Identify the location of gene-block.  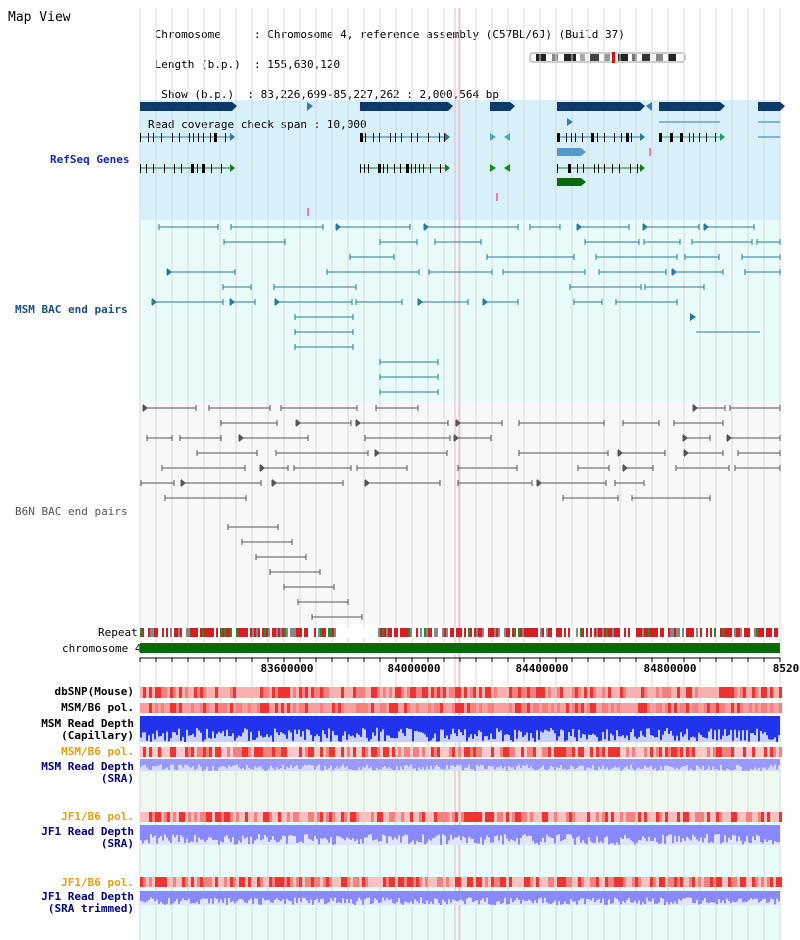
(689, 106).